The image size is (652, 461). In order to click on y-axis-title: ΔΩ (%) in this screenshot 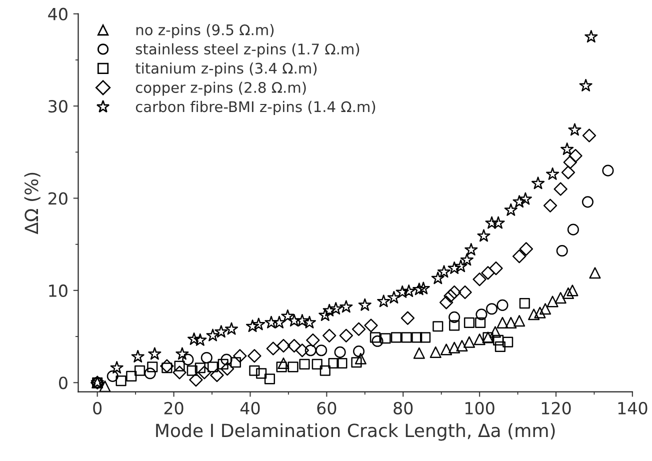, I will do `click(32, 203)`.